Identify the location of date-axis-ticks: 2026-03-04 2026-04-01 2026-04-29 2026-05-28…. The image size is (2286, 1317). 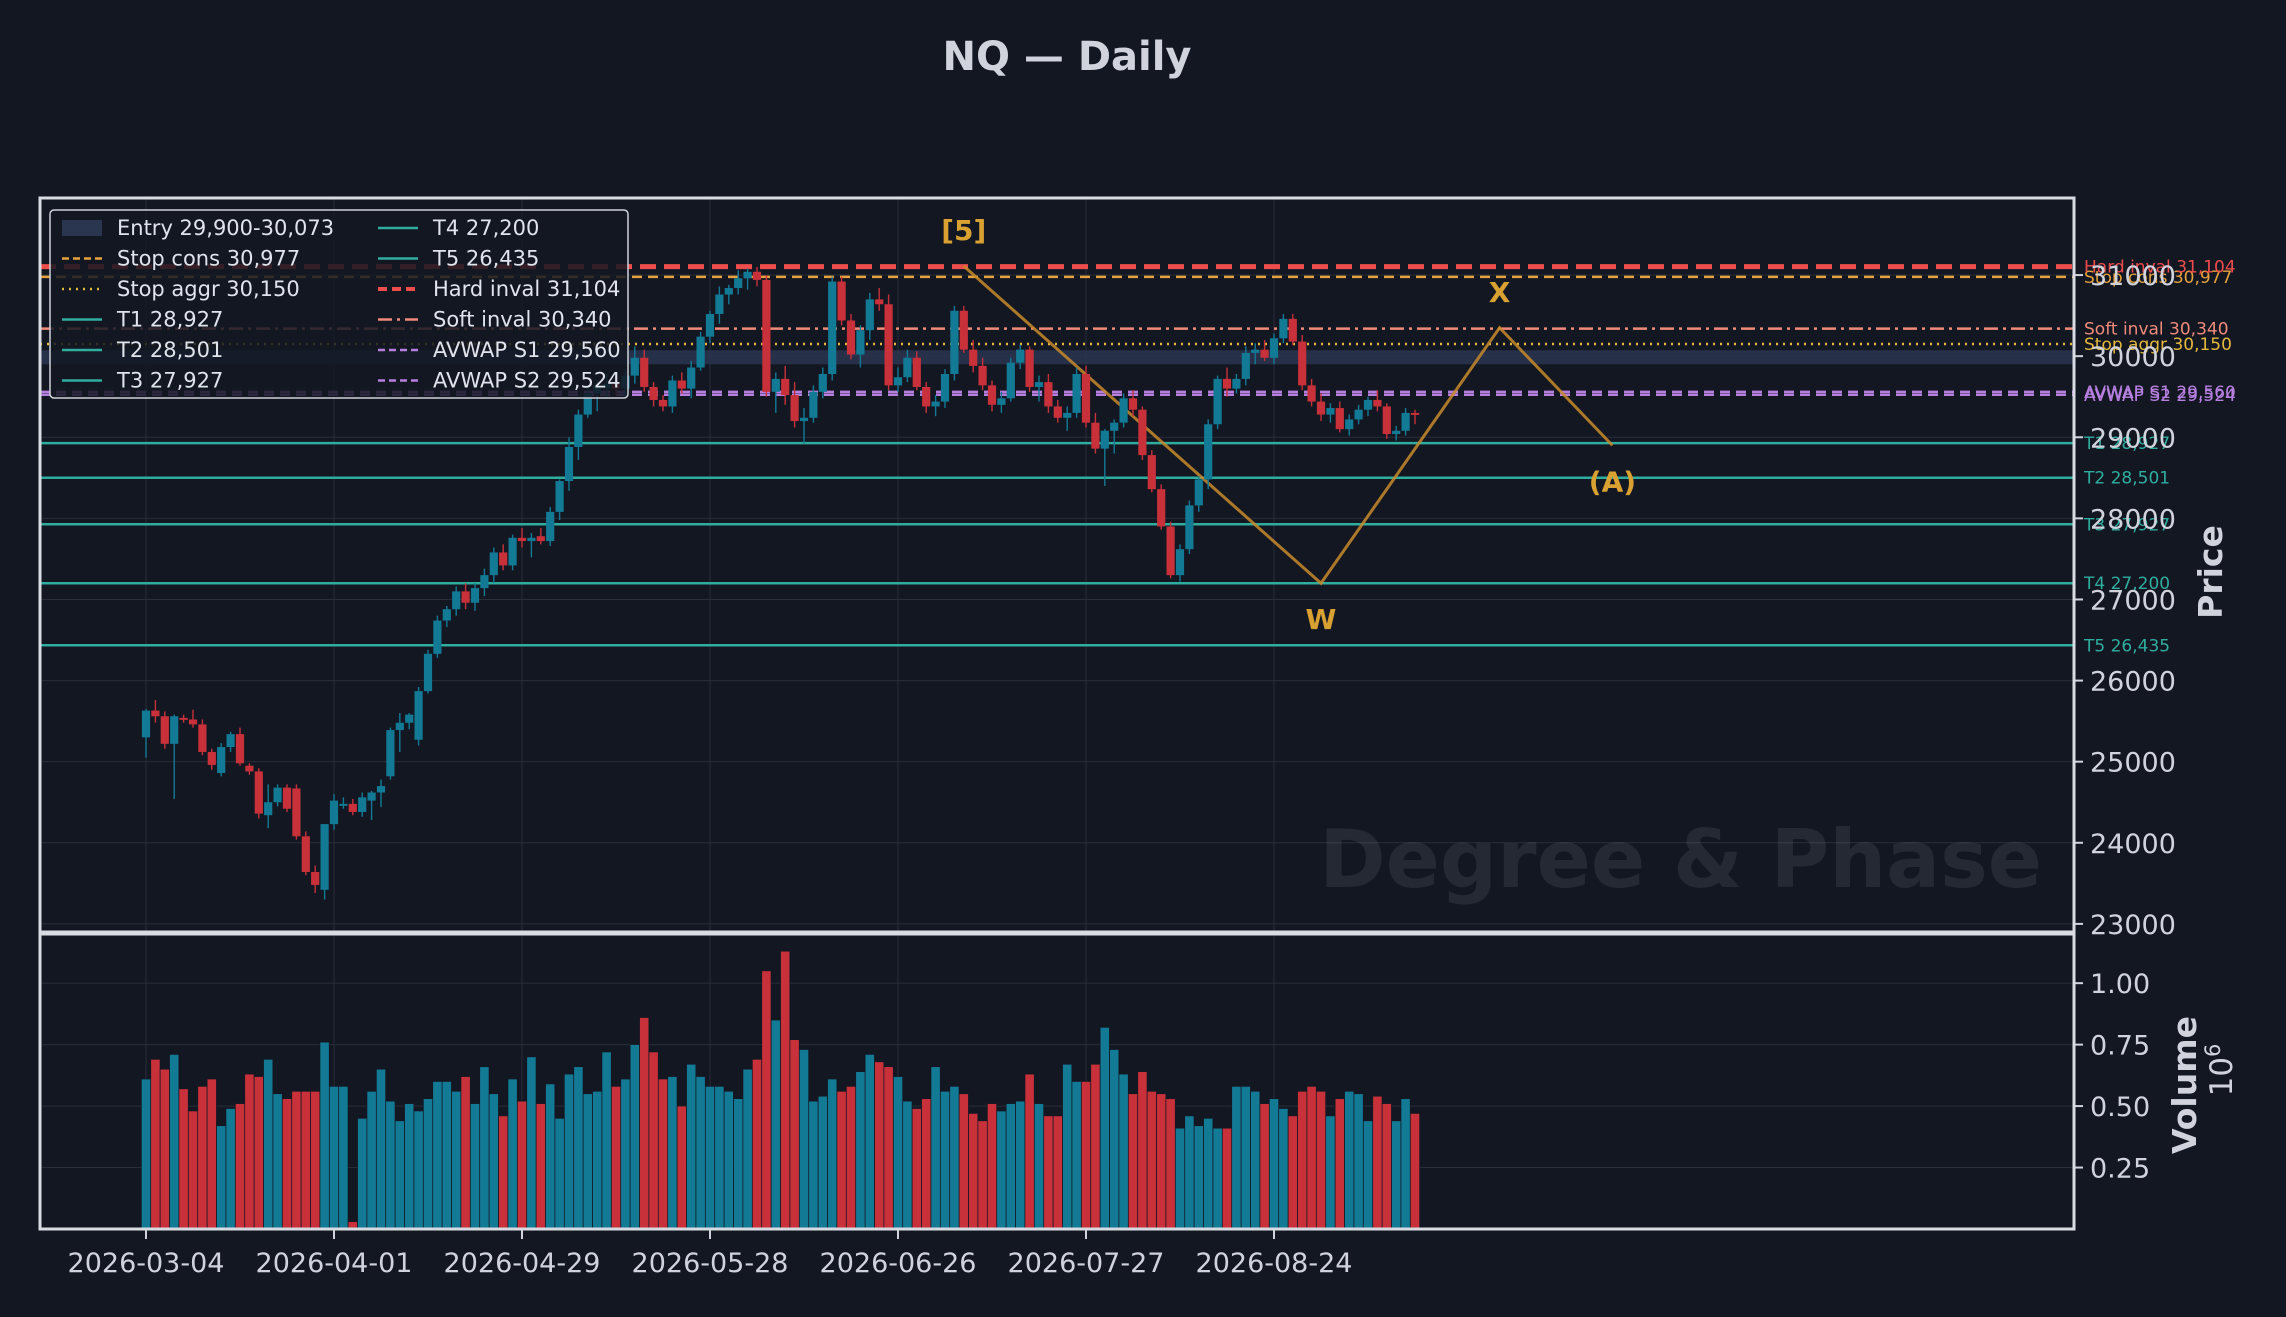
(710, 1254).